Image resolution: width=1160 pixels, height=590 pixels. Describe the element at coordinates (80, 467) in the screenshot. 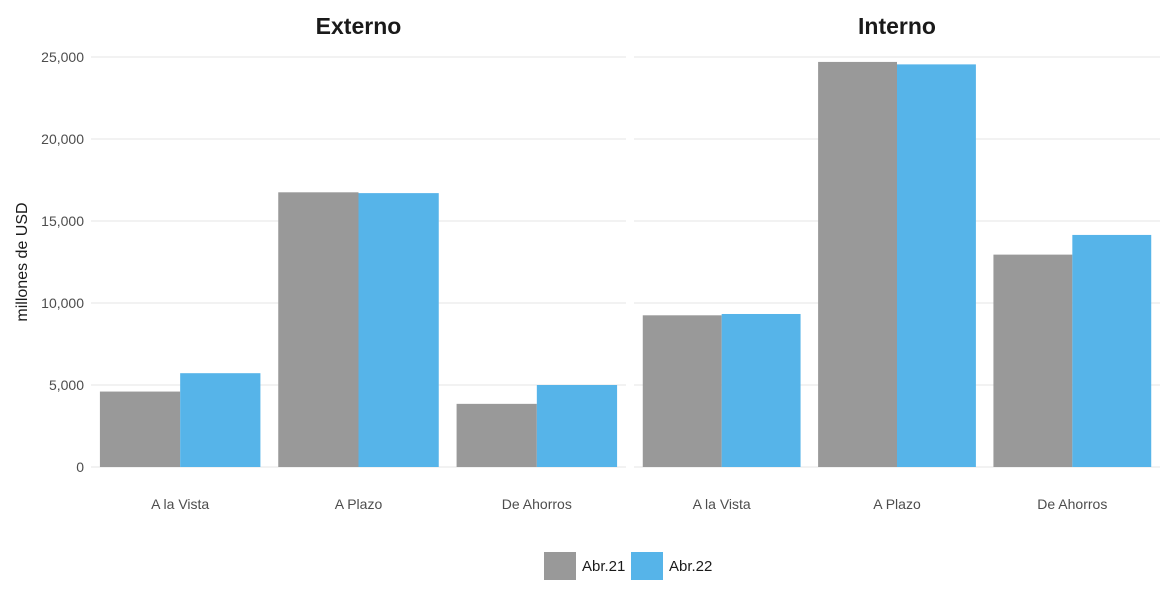

I see `y-tick-label: 0` at that location.